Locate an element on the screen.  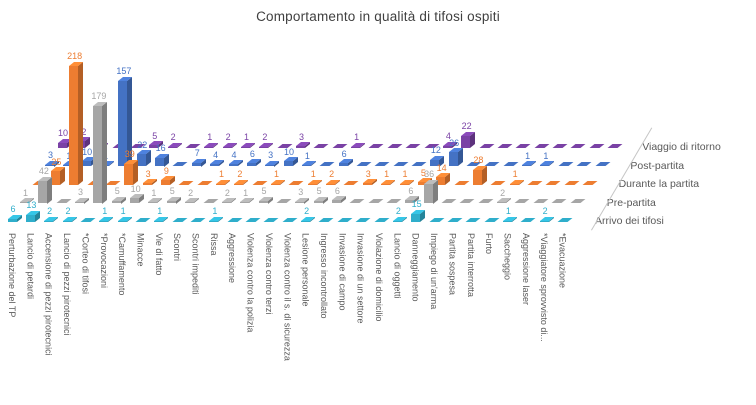
category-label: *Provocazioni is located at coordinates (103, 261).